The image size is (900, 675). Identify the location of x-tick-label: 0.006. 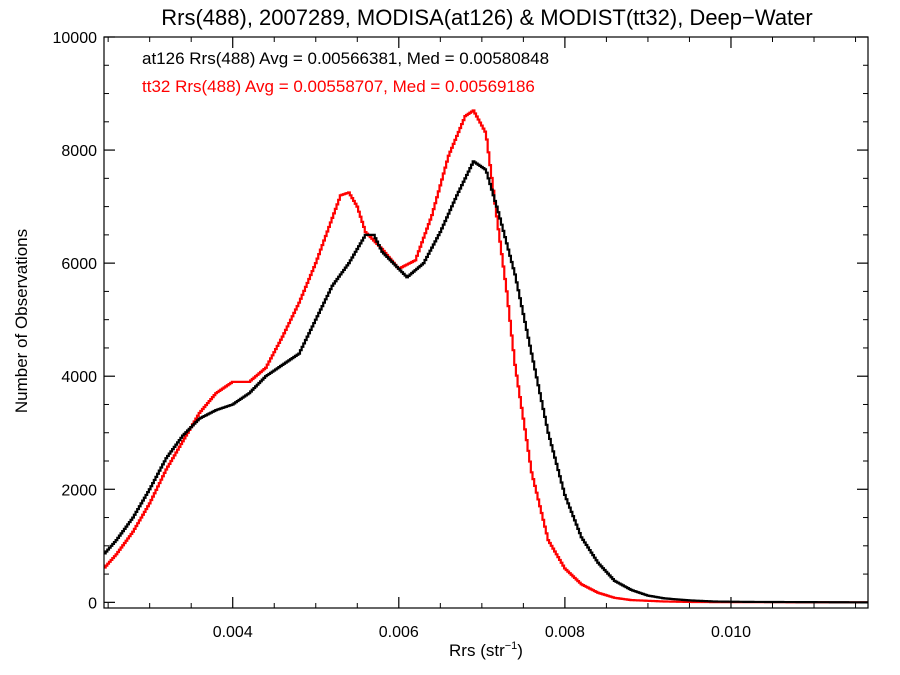
(399, 632).